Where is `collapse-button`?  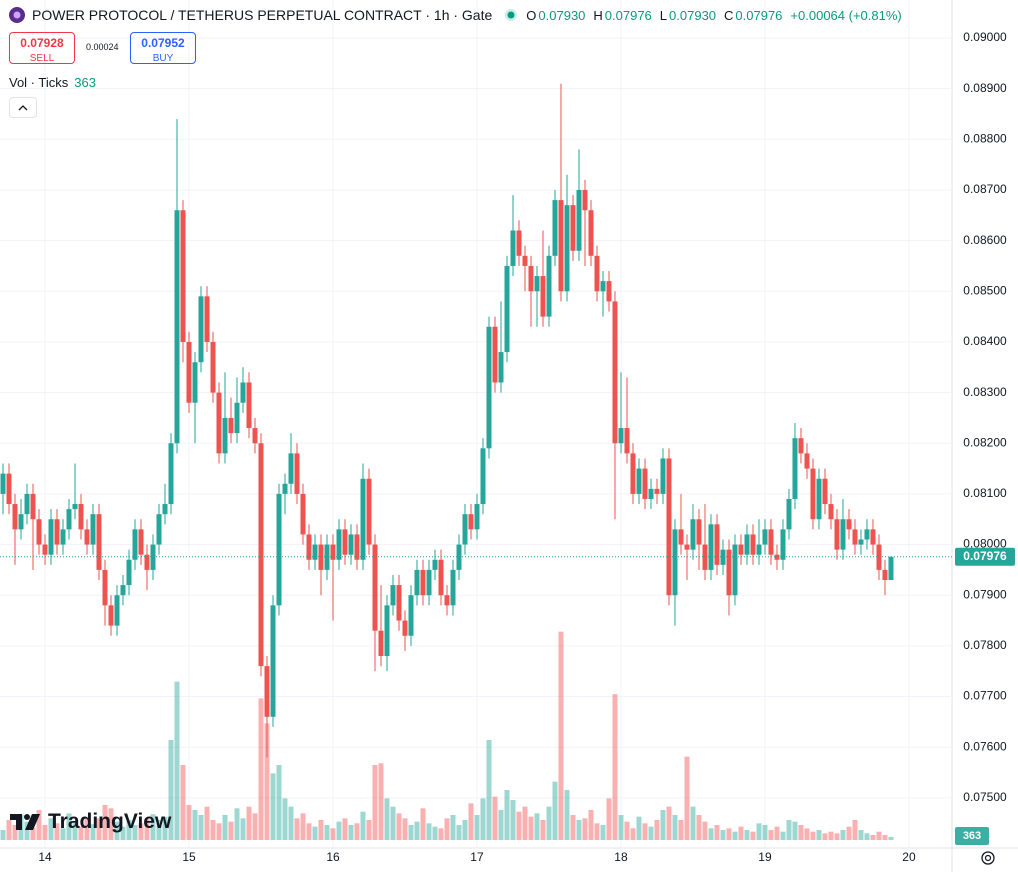 collapse-button is located at coordinates (23, 107).